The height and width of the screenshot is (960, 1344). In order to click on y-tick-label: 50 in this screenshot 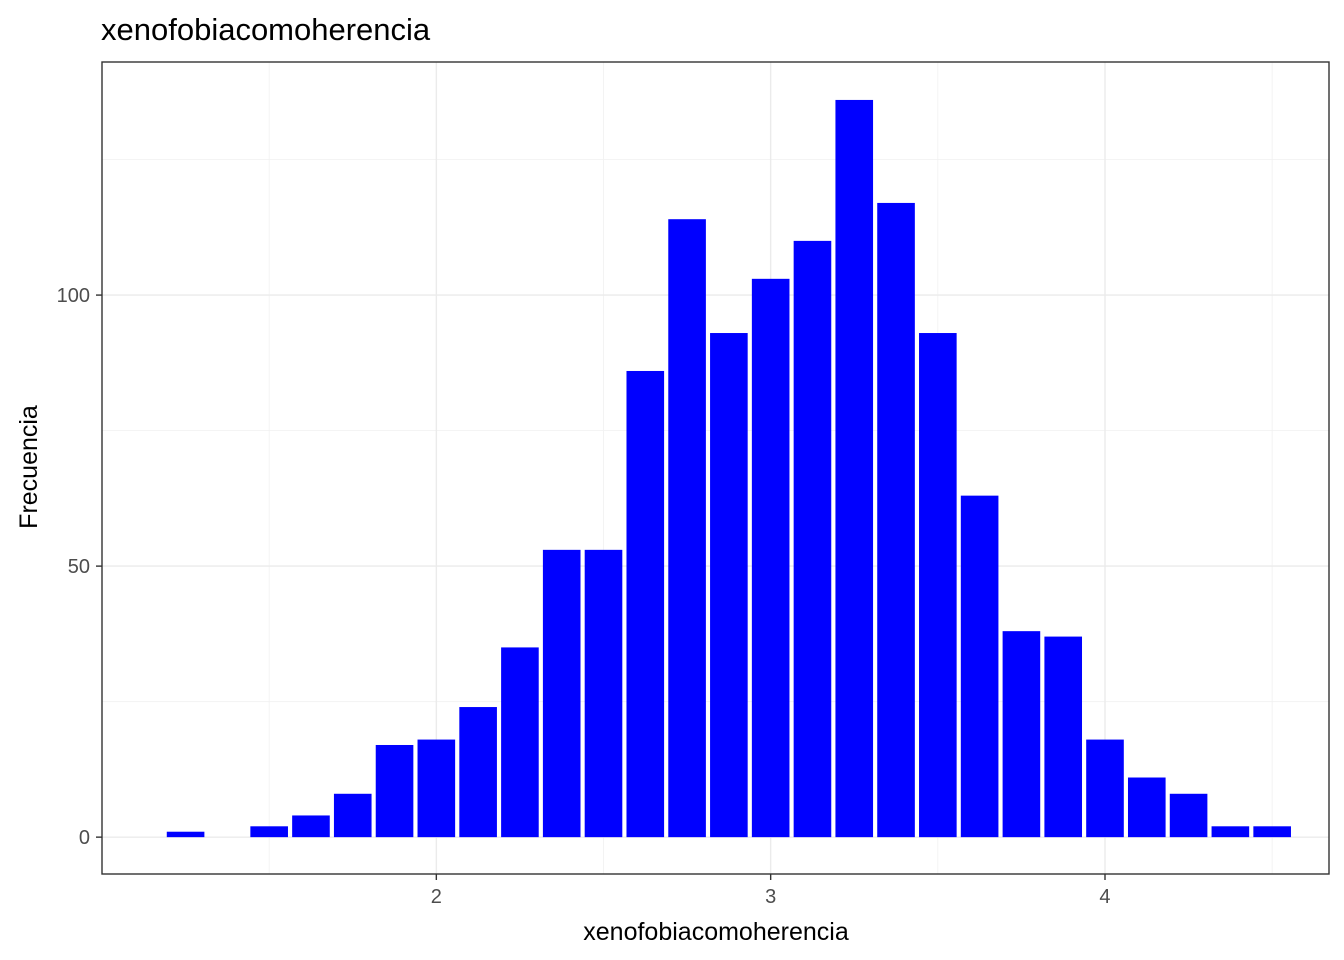, I will do `click(79, 567)`.